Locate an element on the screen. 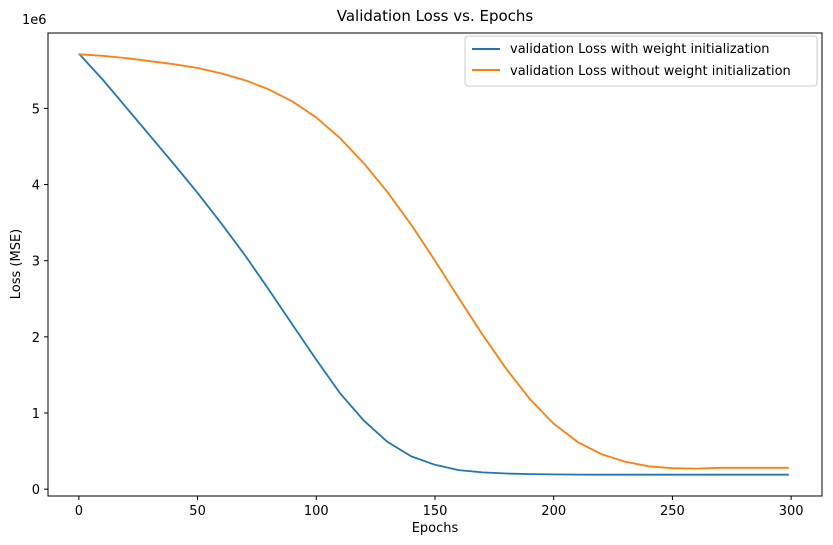  x-tick-label: 300 is located at coordinates (791, 511).